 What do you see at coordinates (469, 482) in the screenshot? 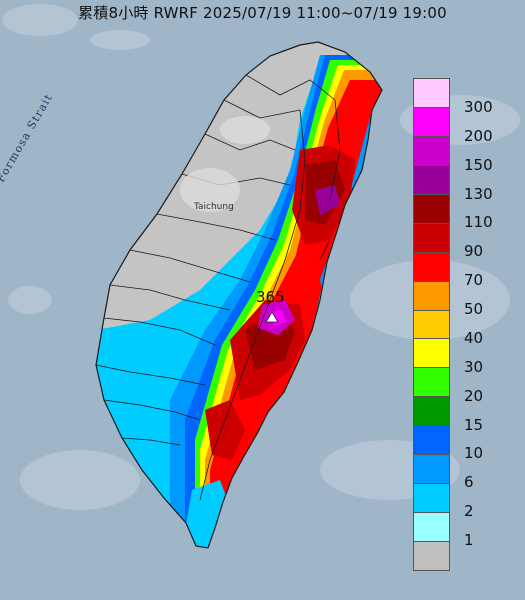
I see `legend-label: 6` at bounding box center [469, 482].